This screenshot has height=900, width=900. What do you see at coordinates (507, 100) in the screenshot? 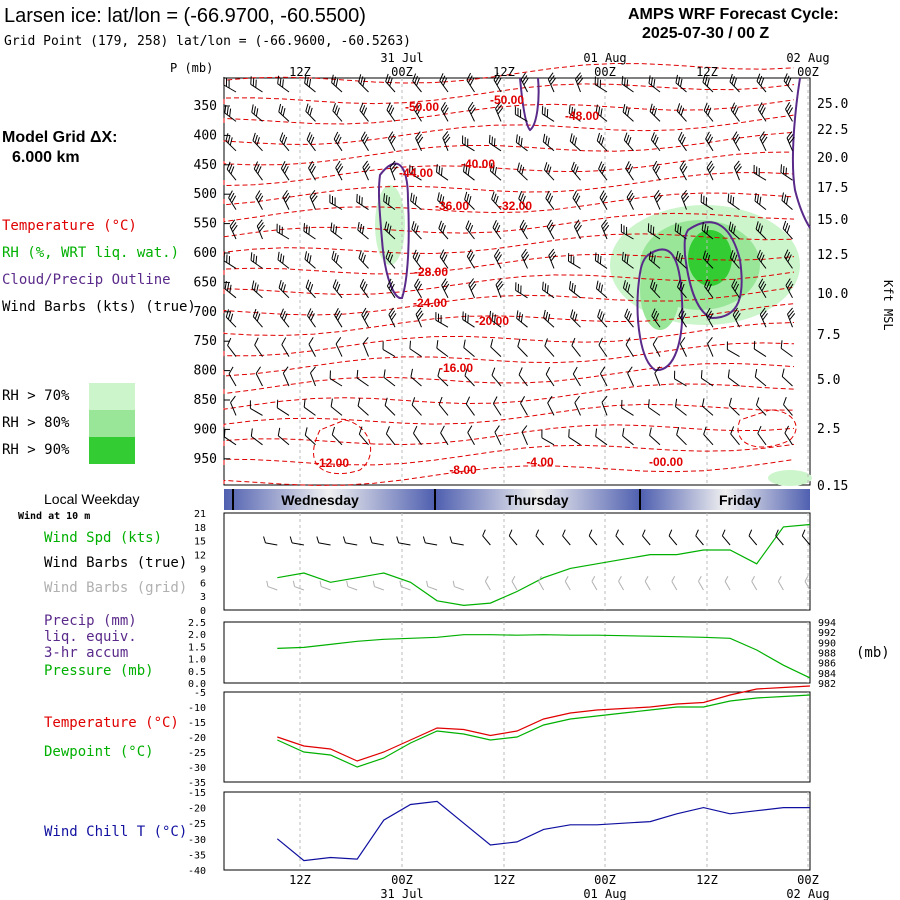
I see `contour-label: -50.00` at bounding box center [507, 100].